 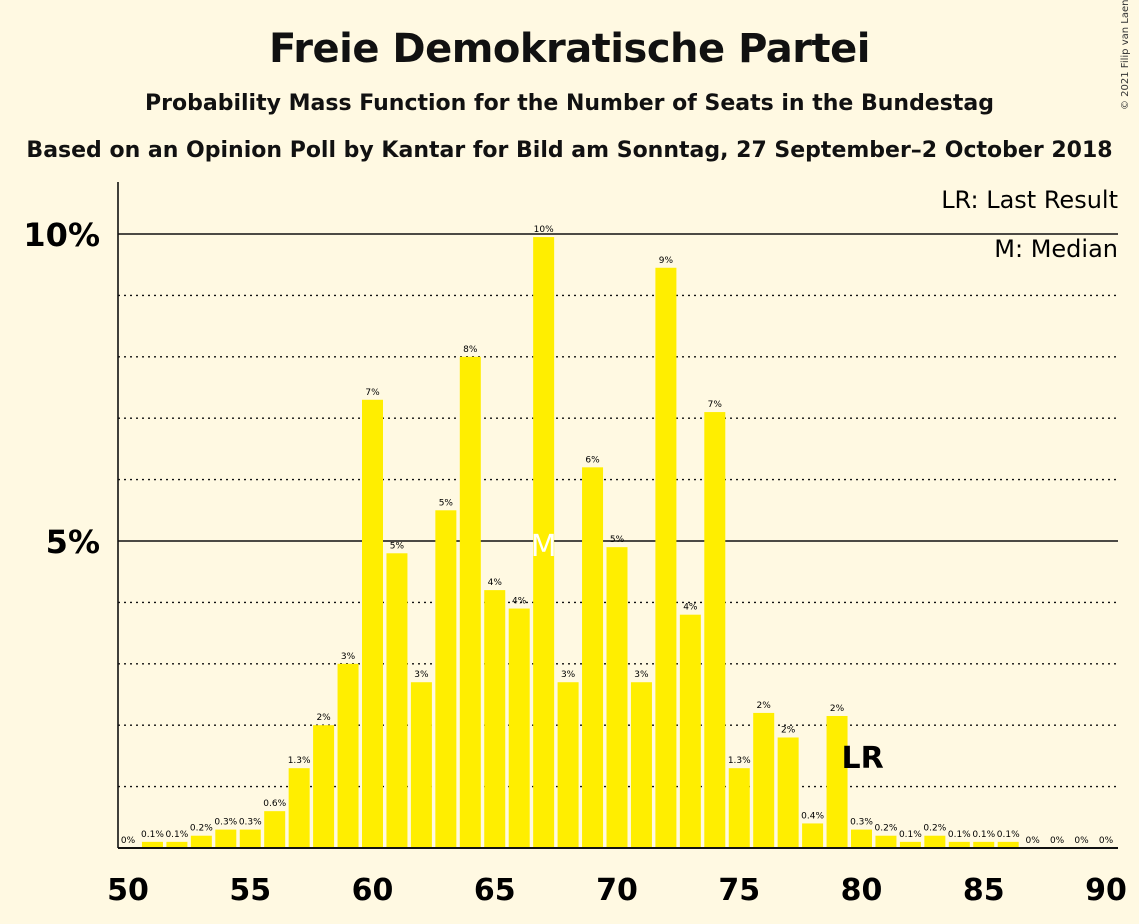 I want to click on bar-label: 6%, so click(x=592, y=460).